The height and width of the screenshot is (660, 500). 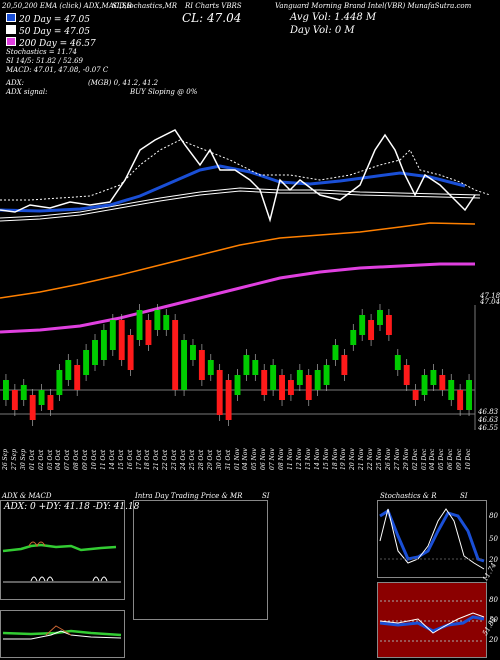 I want to click on date-label: 10 Dec, so click(x=469, y=459).